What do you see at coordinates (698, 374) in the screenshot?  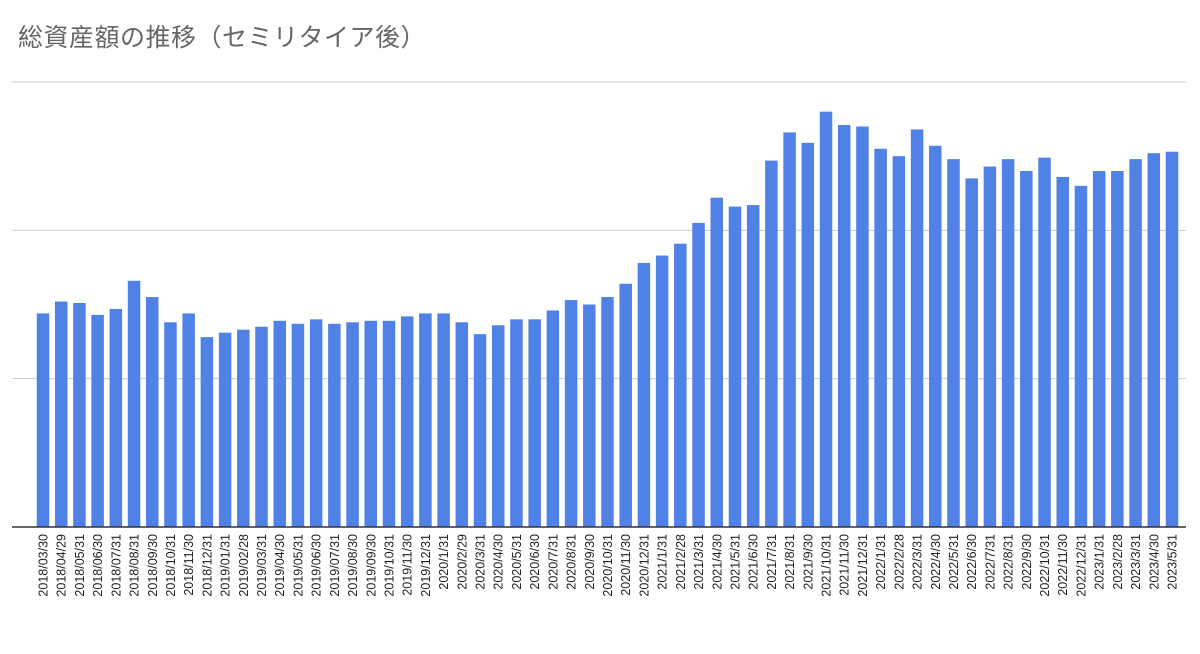 I see `bar-2021/3/31` at bounding box center [698, 374].